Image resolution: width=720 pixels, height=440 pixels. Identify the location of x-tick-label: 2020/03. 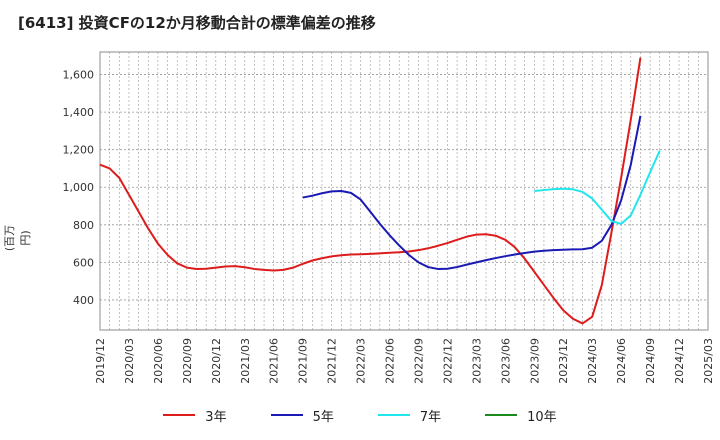
(129, 361).